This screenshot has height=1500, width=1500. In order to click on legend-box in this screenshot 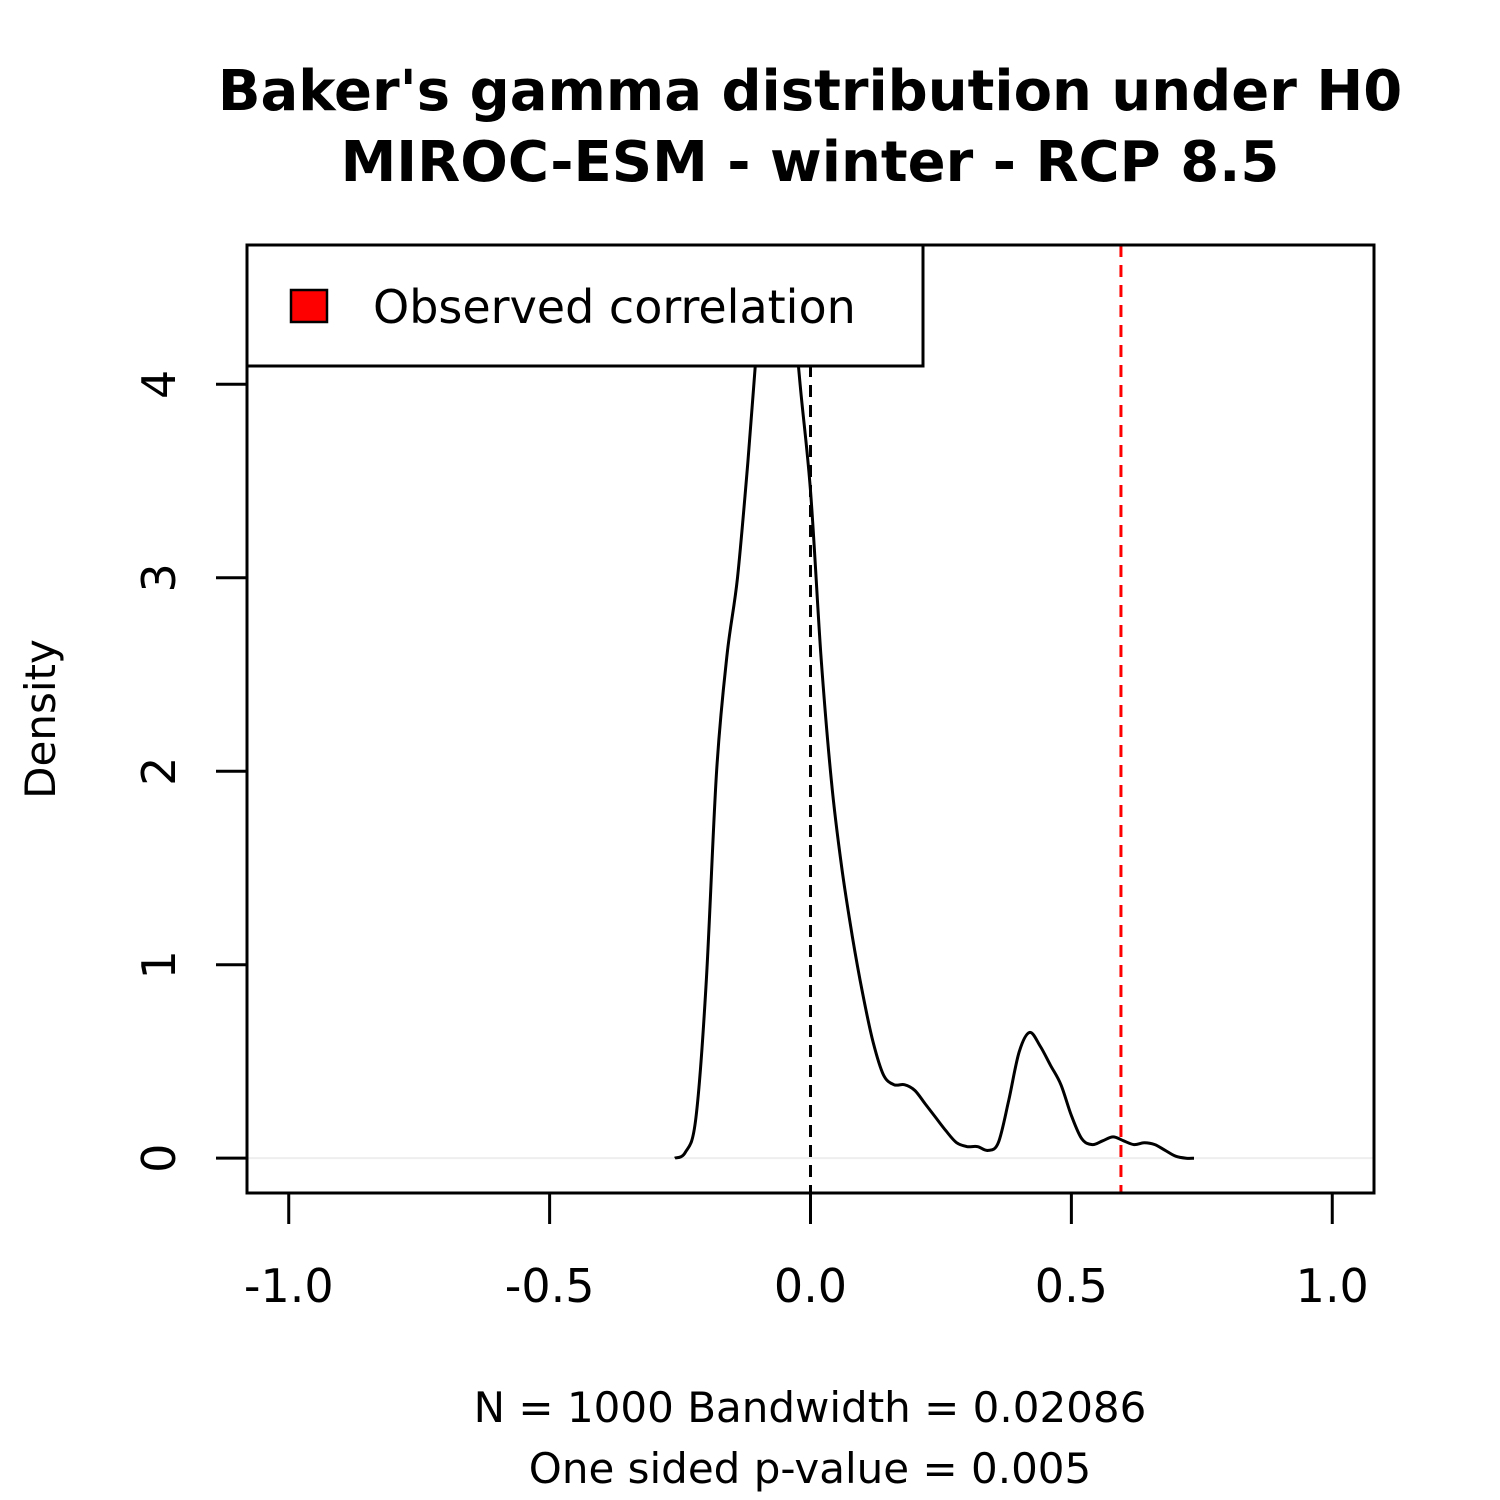, I will do `click(585, 305)`.